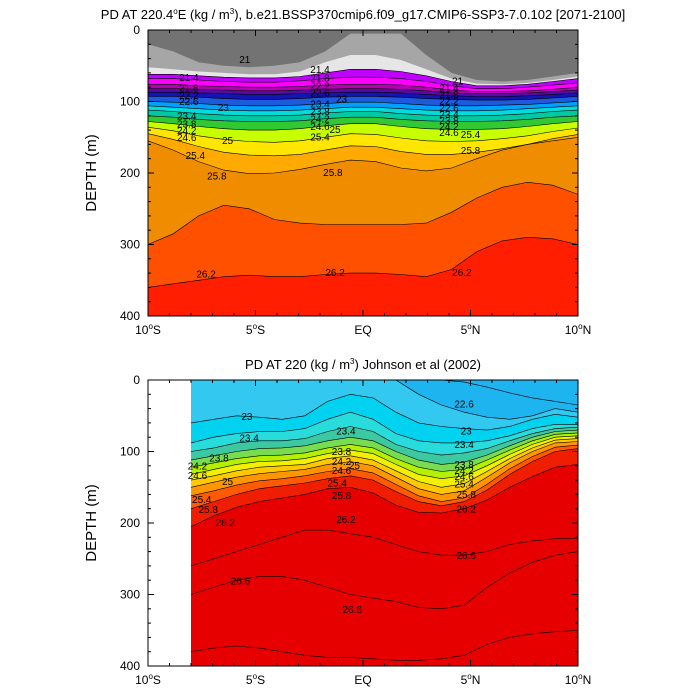 The width and height of the screenshot is (700, 700). I want to click on contour-label: 23, so click(247, 417).